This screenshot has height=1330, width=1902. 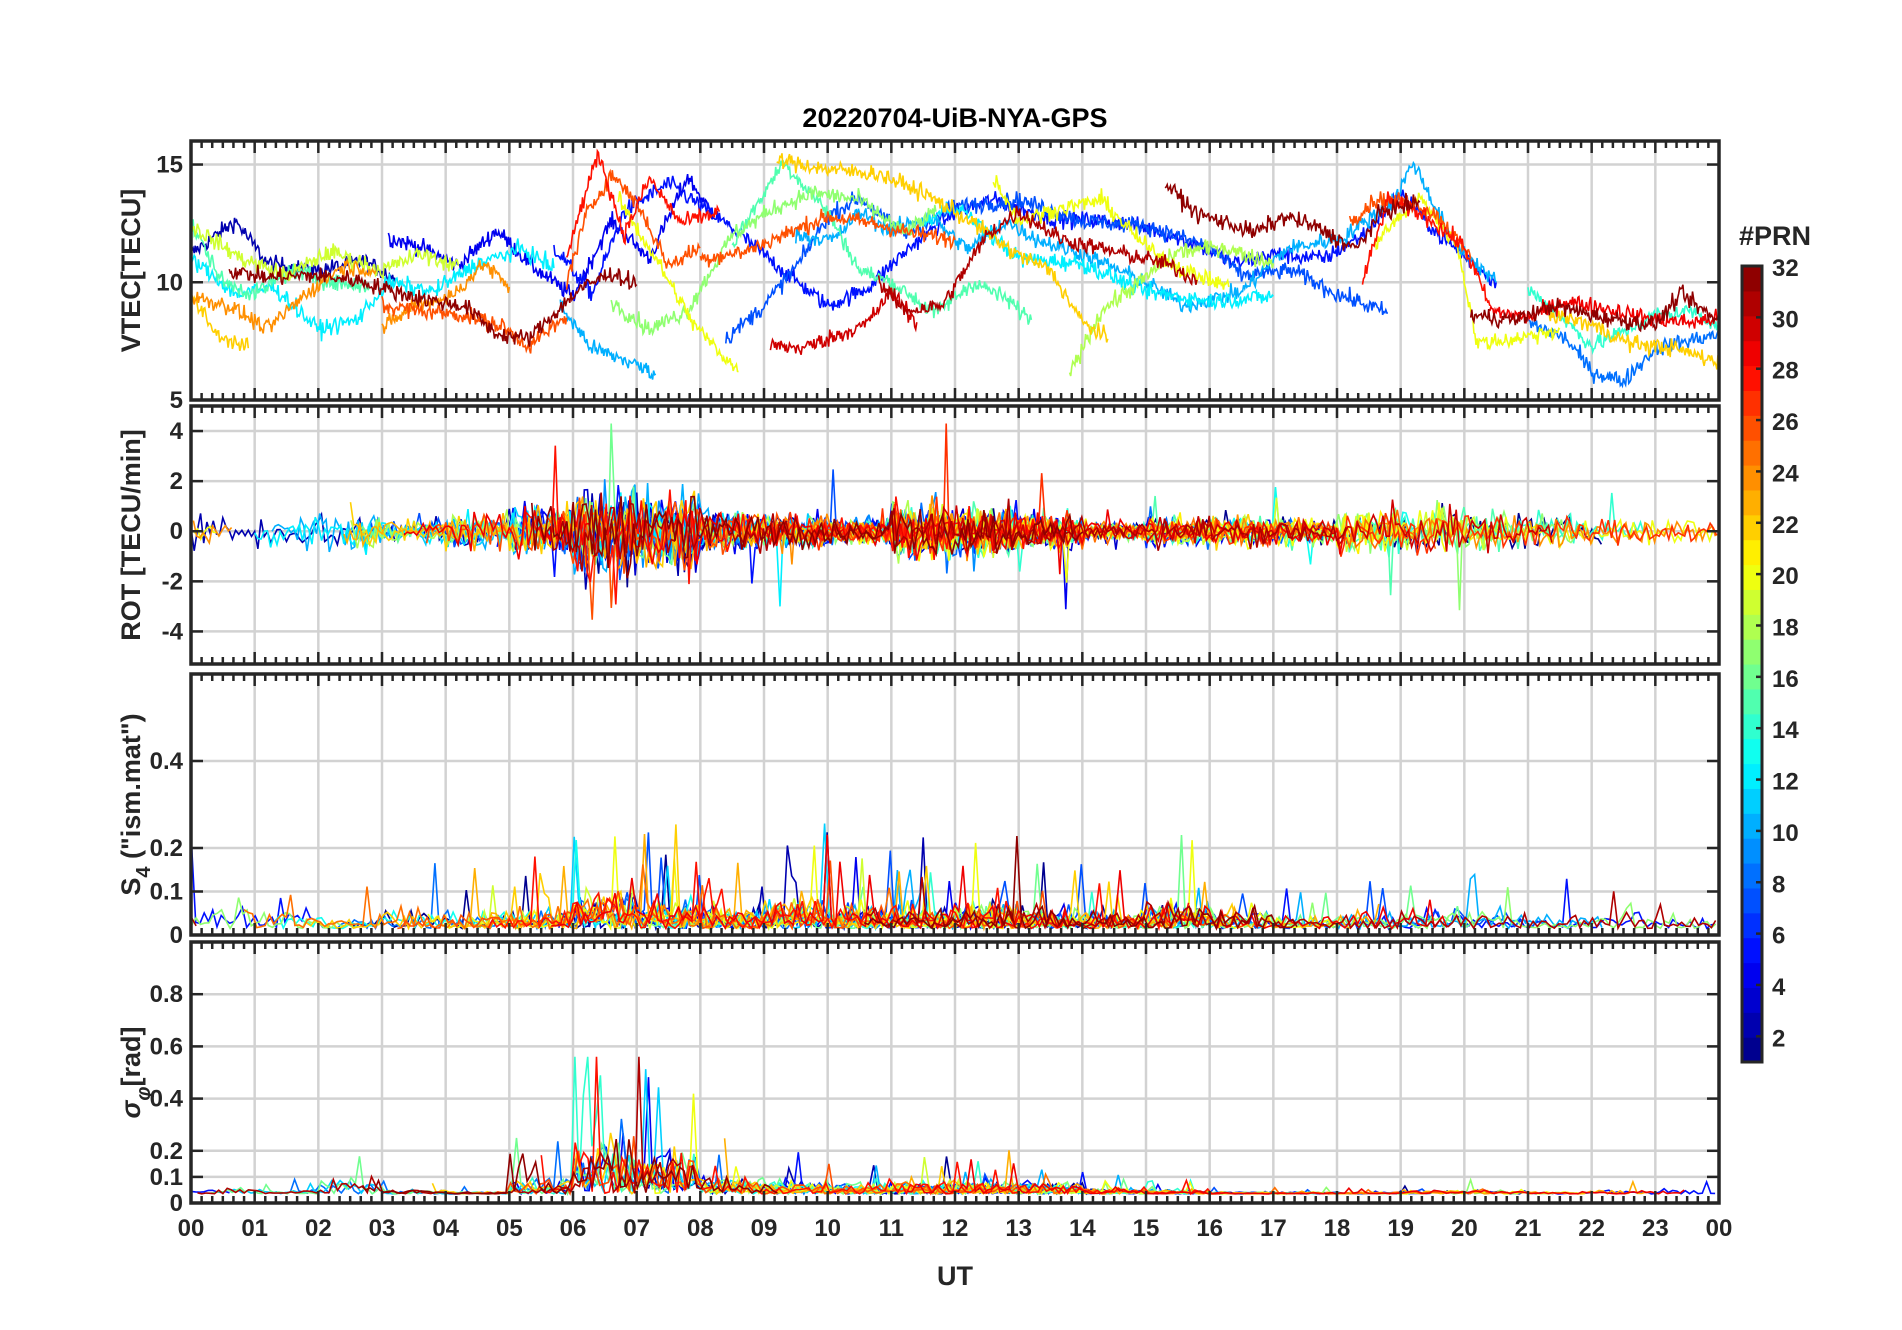 What do you see at coordinates (1146, 1228) in the screenshot?
I see `x-tick-label: 15` at bounding box center [1146, 1228].